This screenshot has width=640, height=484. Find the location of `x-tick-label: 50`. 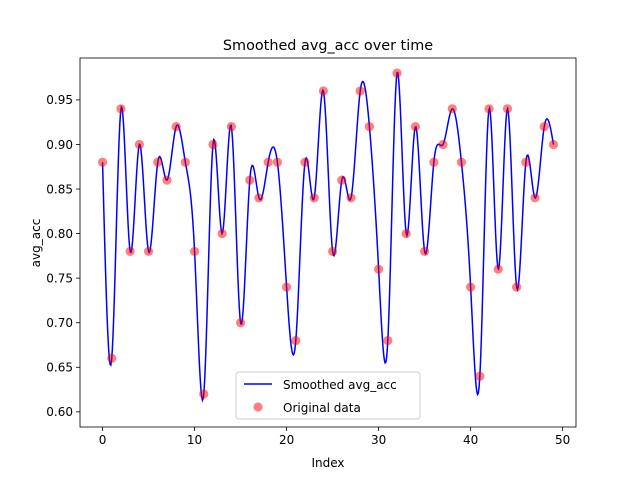

x-tick-label: 50 is located at coordinates (562, 440).